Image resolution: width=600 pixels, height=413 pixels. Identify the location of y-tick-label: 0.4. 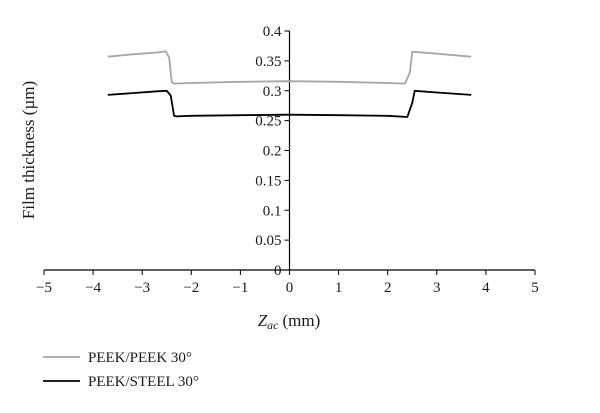
(272, 32).